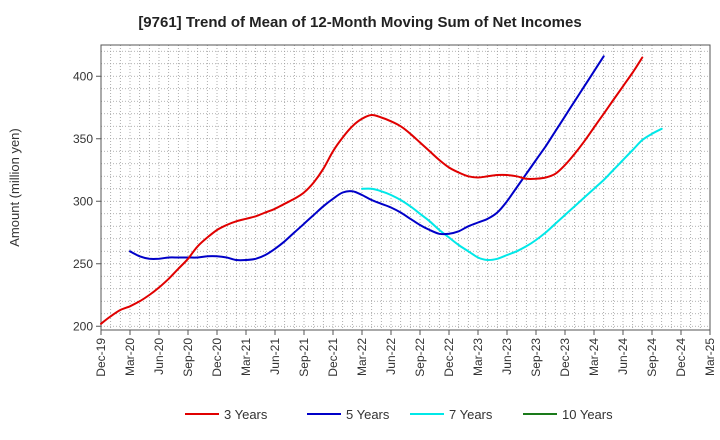 This screenshot has width=720, height=440. I want to click on y-tick-label: 200, so click(83, 326).